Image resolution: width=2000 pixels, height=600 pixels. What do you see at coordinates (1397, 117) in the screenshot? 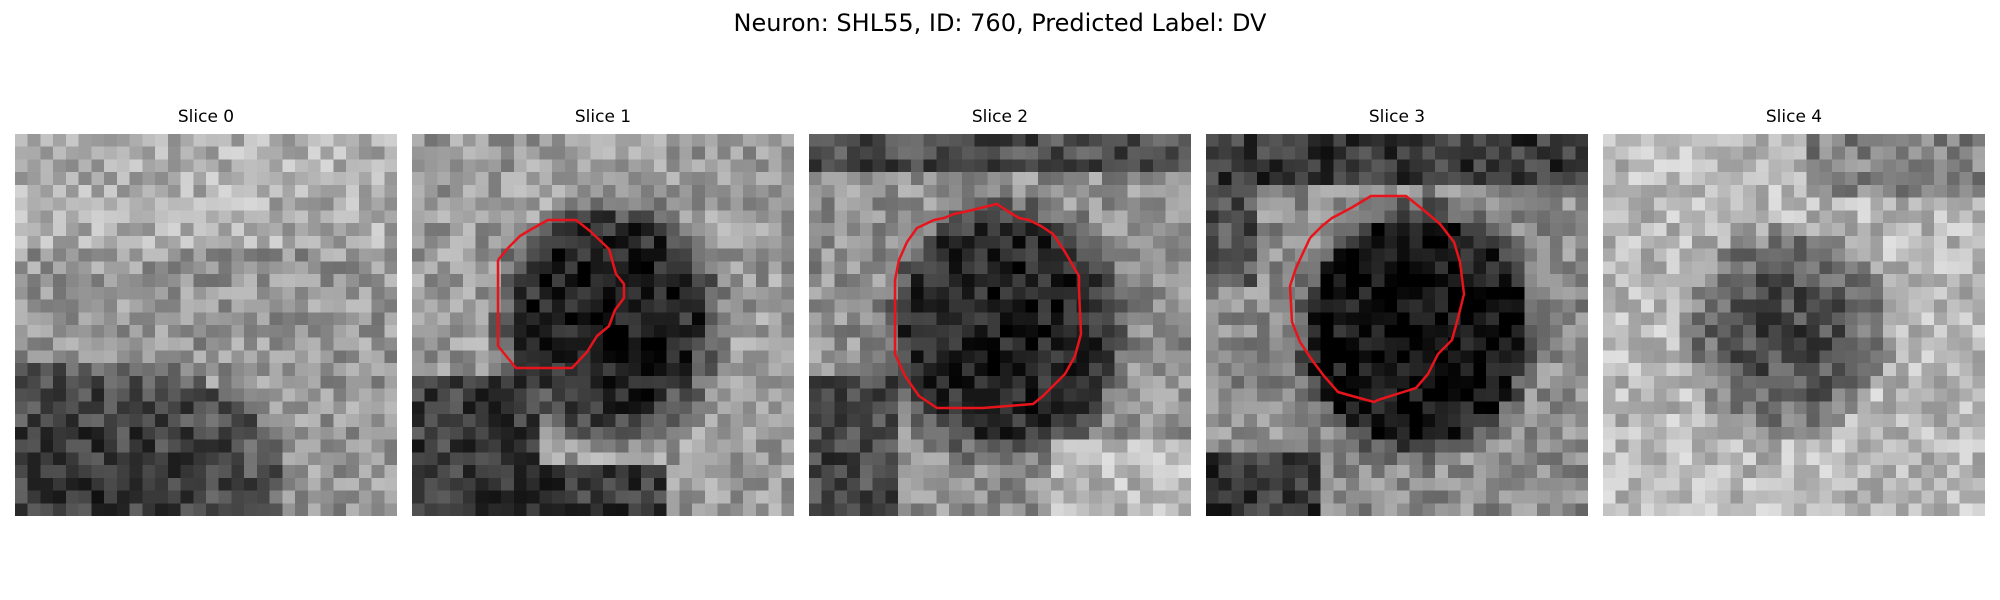
I see `slice-title: Slice 3` at bounding box center [1397, 117].